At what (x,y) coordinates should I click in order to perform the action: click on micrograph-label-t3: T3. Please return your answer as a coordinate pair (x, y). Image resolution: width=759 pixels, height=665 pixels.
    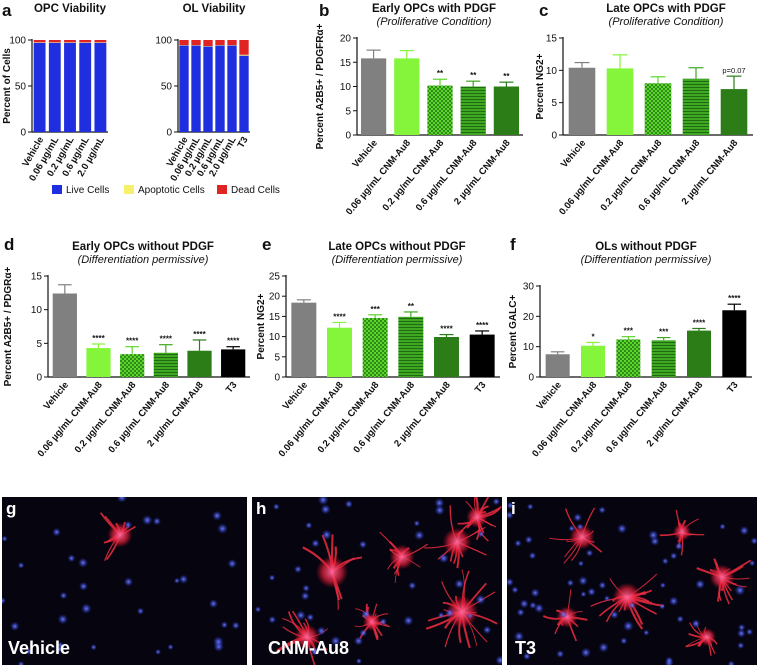
    Looking at the image, I should click on (526, 648).